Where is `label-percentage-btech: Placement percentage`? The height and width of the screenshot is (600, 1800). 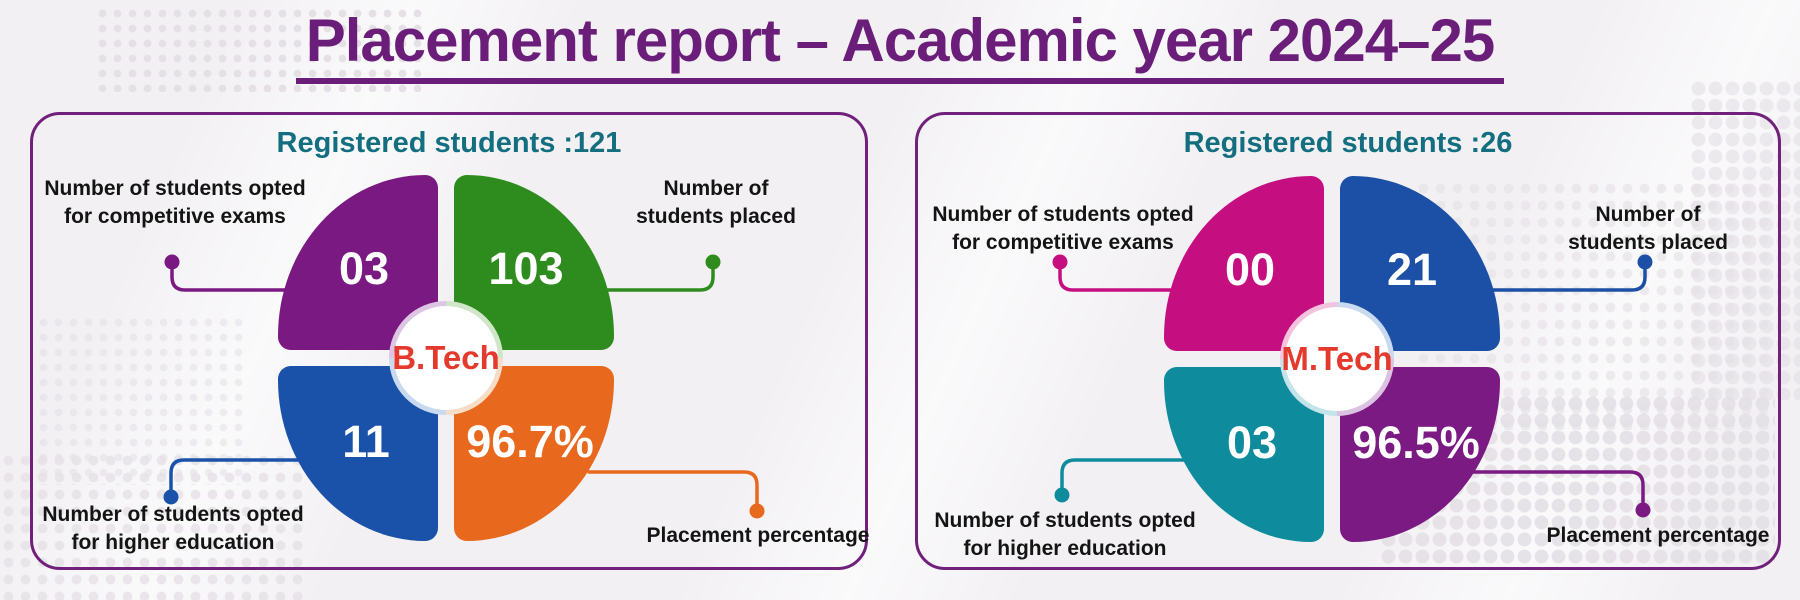 label-percentage-btech: Placement percentage is located at coordinates (758, 536).